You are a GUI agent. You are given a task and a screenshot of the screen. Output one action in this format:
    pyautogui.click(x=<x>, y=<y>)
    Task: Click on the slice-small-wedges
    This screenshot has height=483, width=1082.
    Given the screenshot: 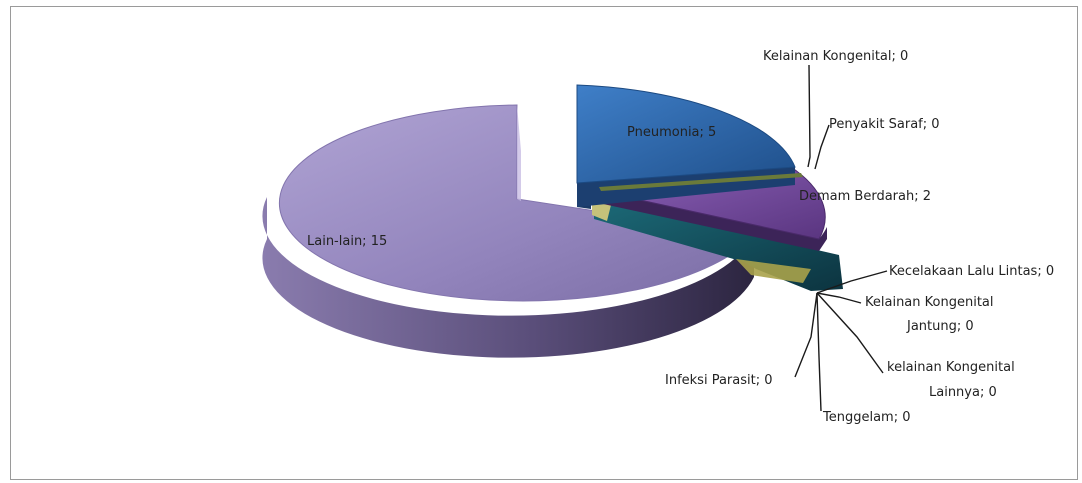 What is the action you would take?
    pyautogui.click(x=717, y=245)
    